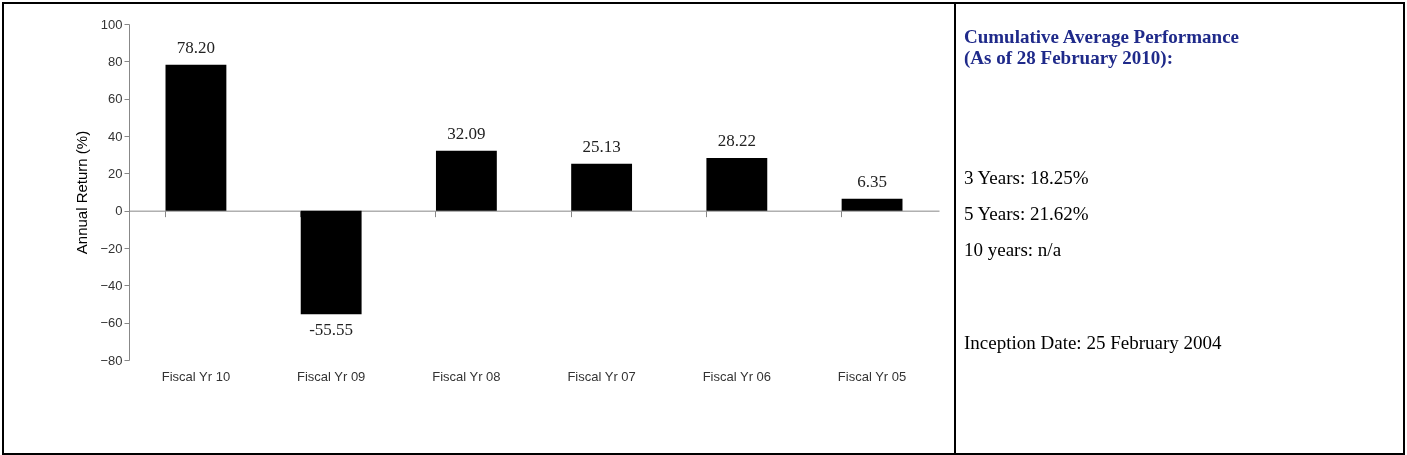 This screenshot has height=455, width=1407. What do you see at coordinates (736, 140) in the screenshot?
I see `text: 28.22` at bounding box center [736, 140].